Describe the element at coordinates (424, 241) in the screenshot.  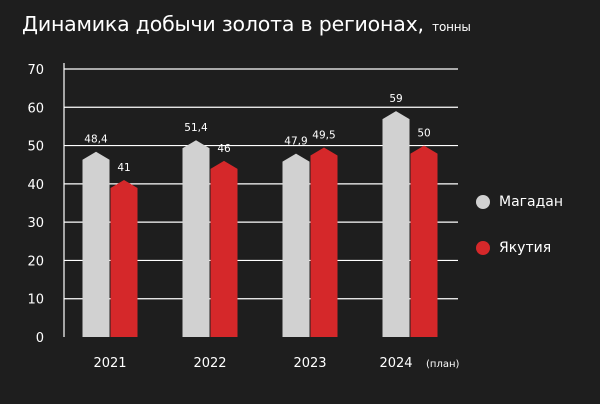
I see `bar-yakutia-2024` at that location.